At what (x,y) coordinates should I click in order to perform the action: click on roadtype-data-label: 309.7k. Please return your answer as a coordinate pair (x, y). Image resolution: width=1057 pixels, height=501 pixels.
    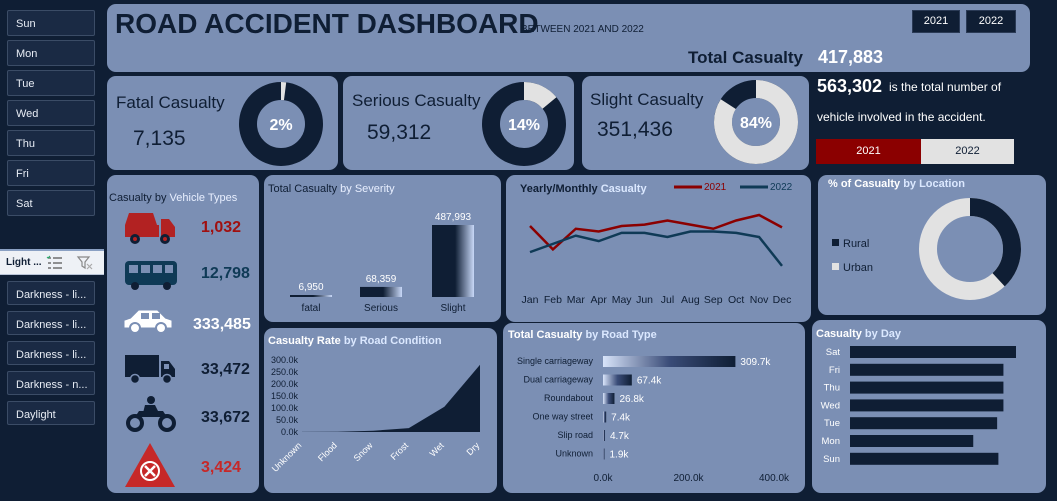
    Looking at the image, I should click on (755, 362).